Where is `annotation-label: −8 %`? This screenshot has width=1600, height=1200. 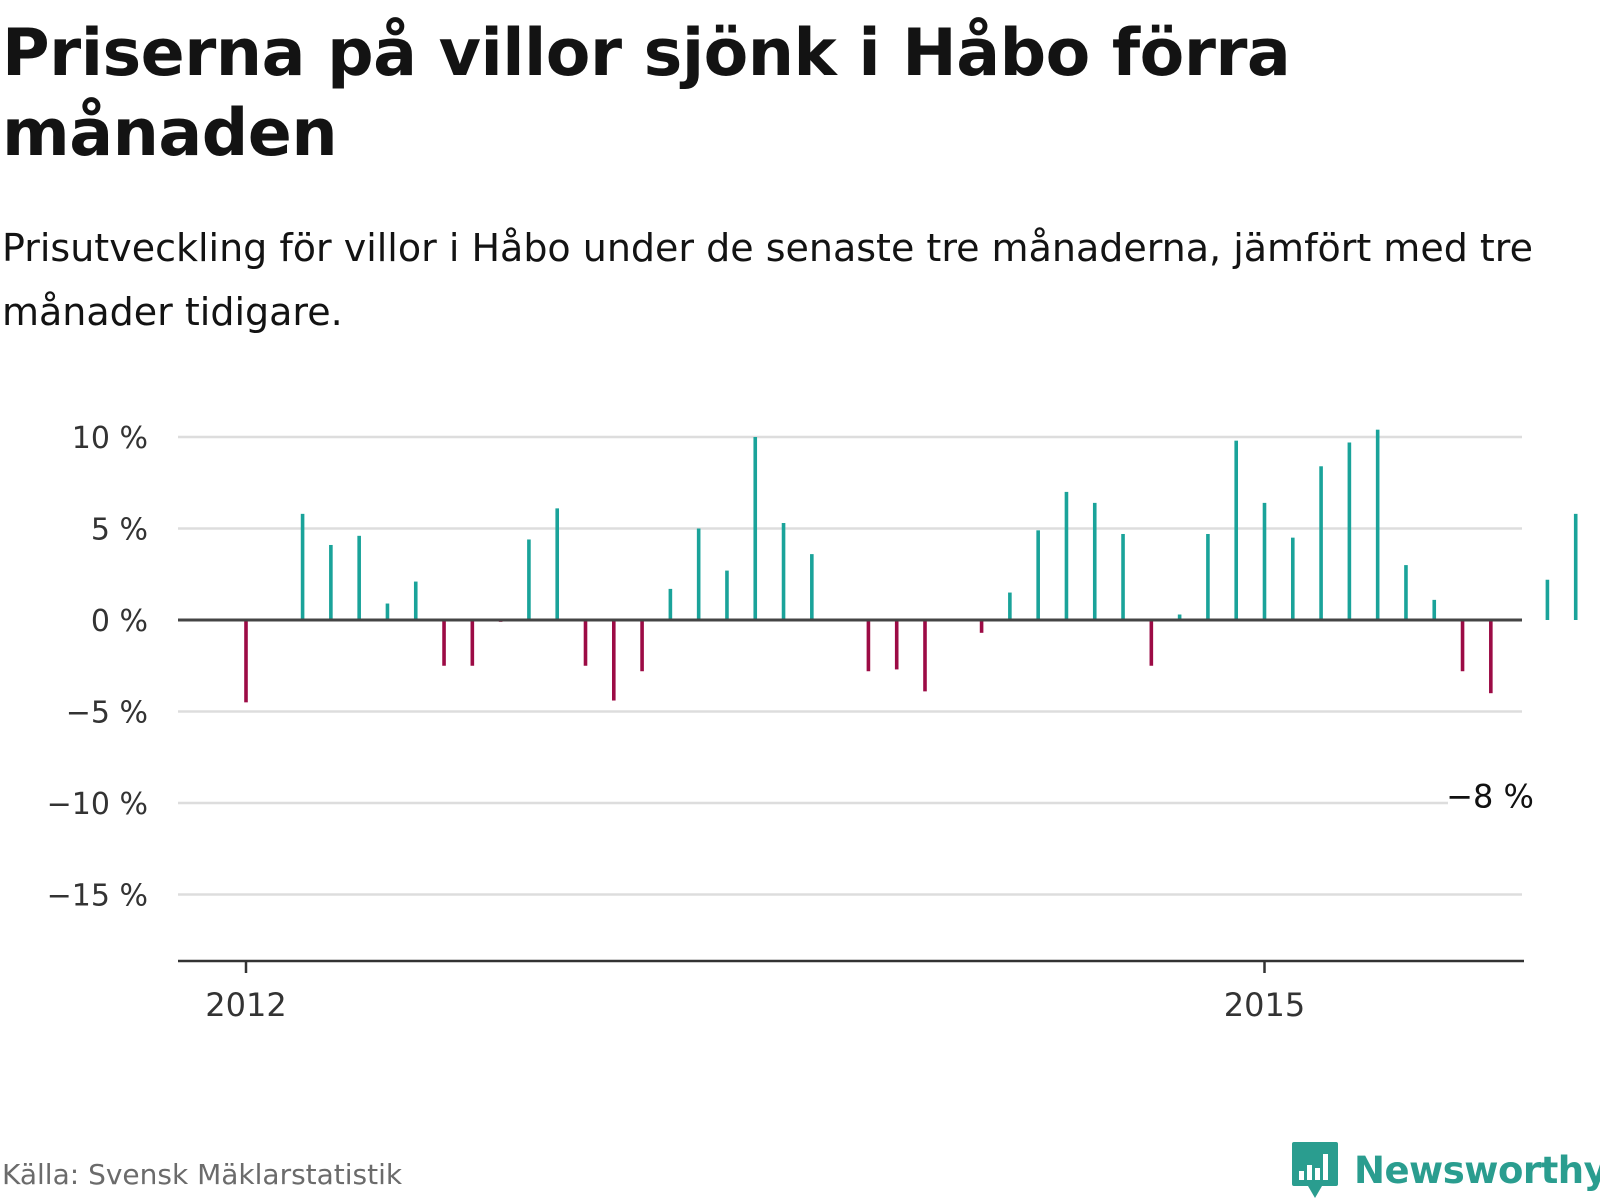
annotation-label: −8 % is located at coordinates (1490, 796).